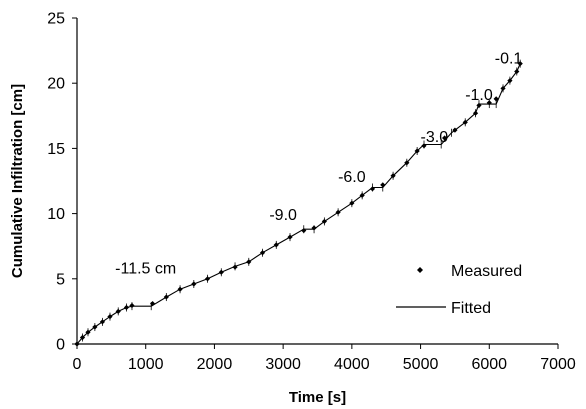 Image resolution: width=586 pixels, height=409 pixels. Describe the element at coordinates (352, 177) in the screenshot. I see `pressure-head-label: -6.0` at that location.